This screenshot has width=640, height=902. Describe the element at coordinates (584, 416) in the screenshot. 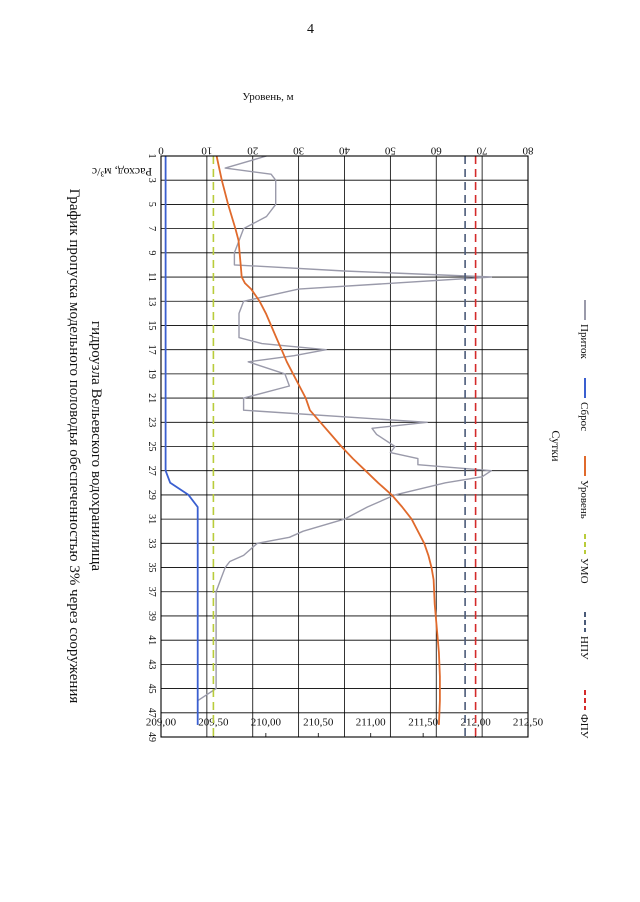

I see `legend-label: Сброс` at that location.